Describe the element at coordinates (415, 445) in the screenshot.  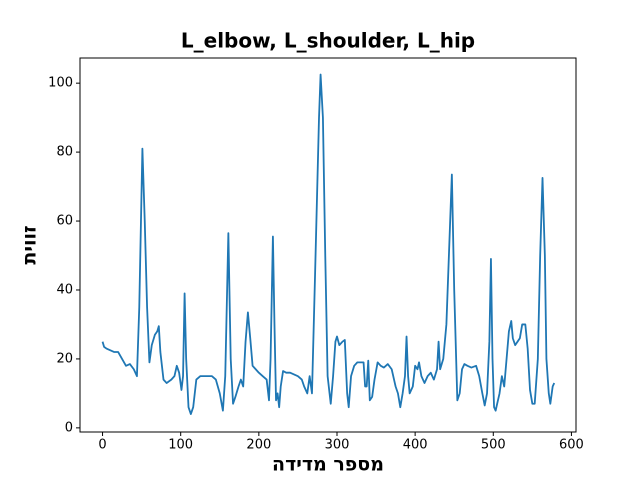
I see `x-tick-label: 400` at that location.